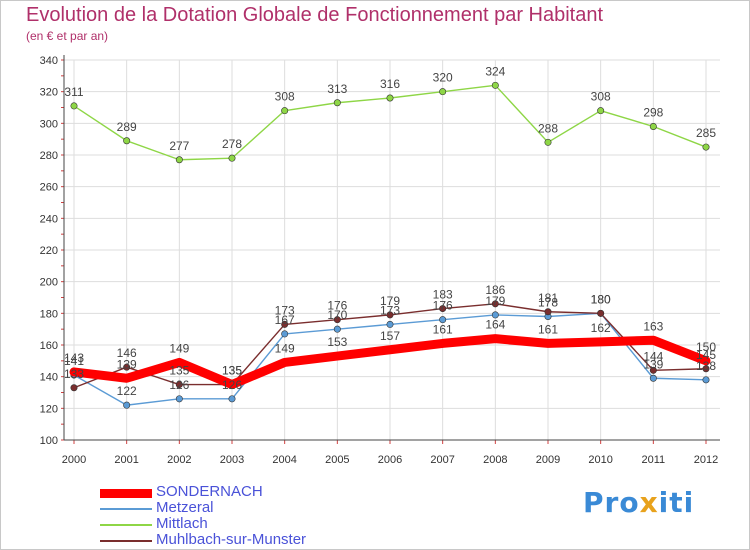 Image resolution: width=750 pixels, height=550 pixels. Describe the element at coordinates (495, 71) in the screenshot. I see `data-label: 324` at that location.